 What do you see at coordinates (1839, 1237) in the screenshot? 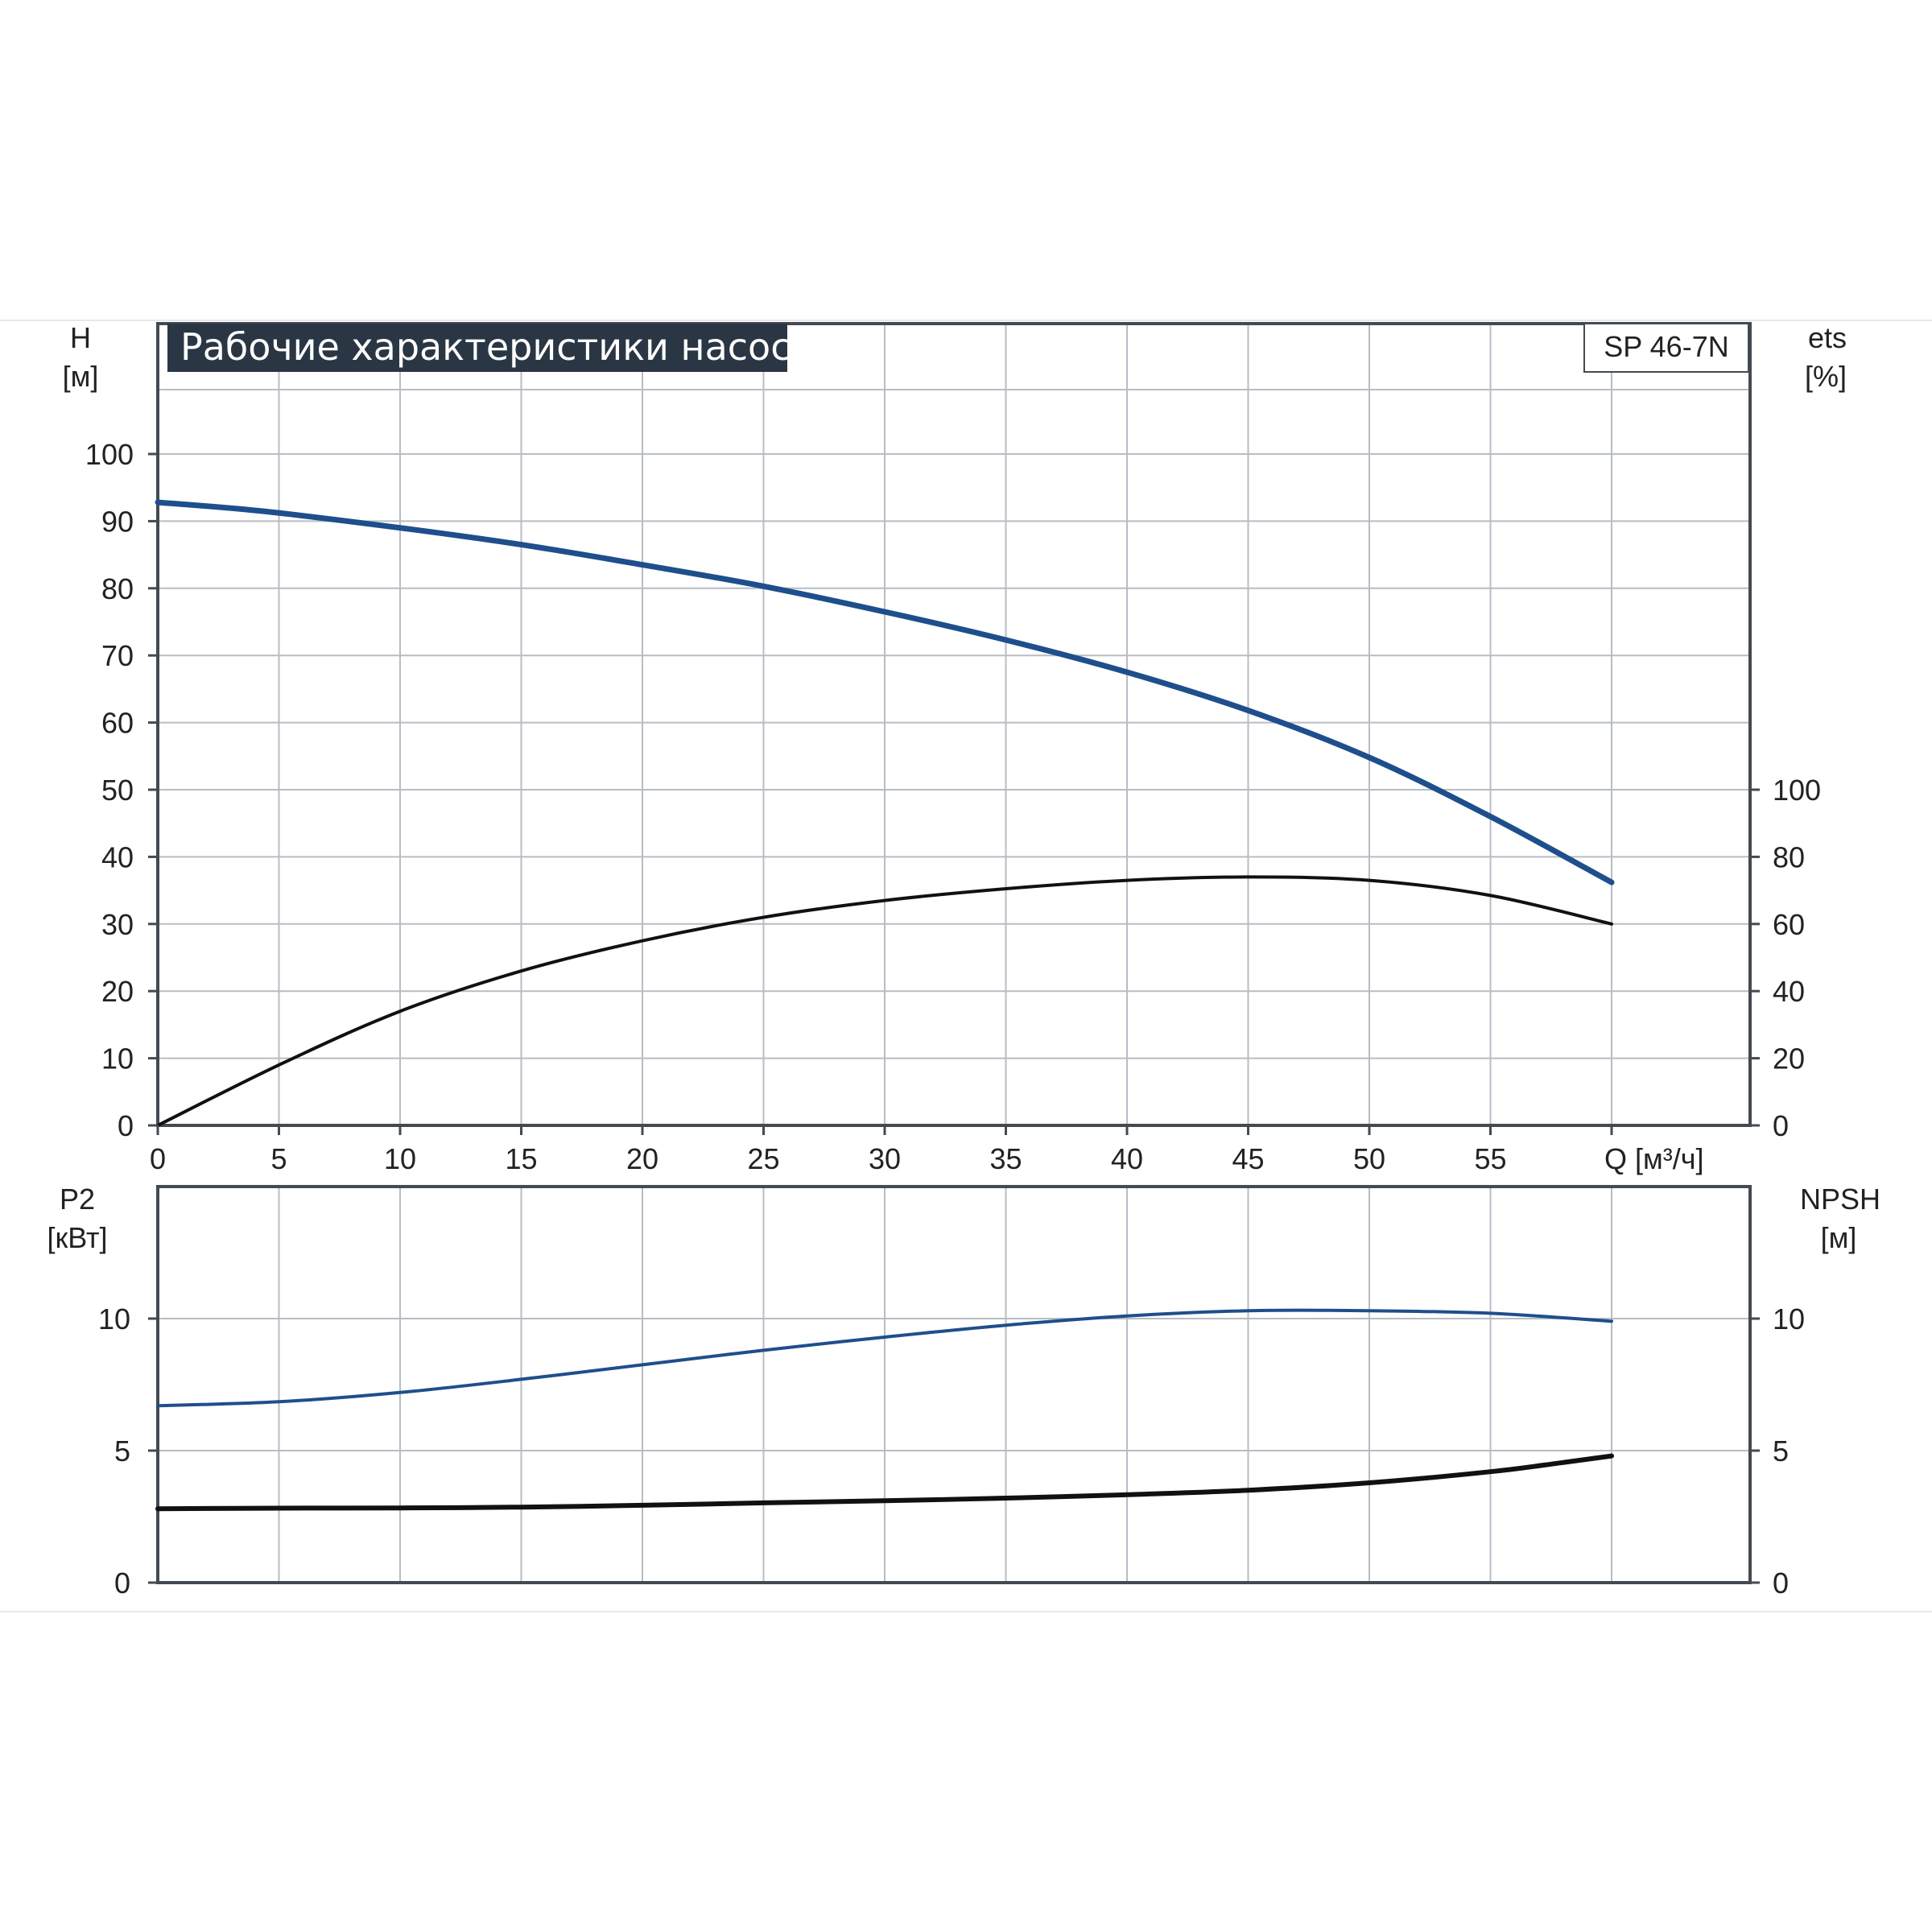
I see `axis-npsh-unit: [м]` at bounding box center [1839, 1237].